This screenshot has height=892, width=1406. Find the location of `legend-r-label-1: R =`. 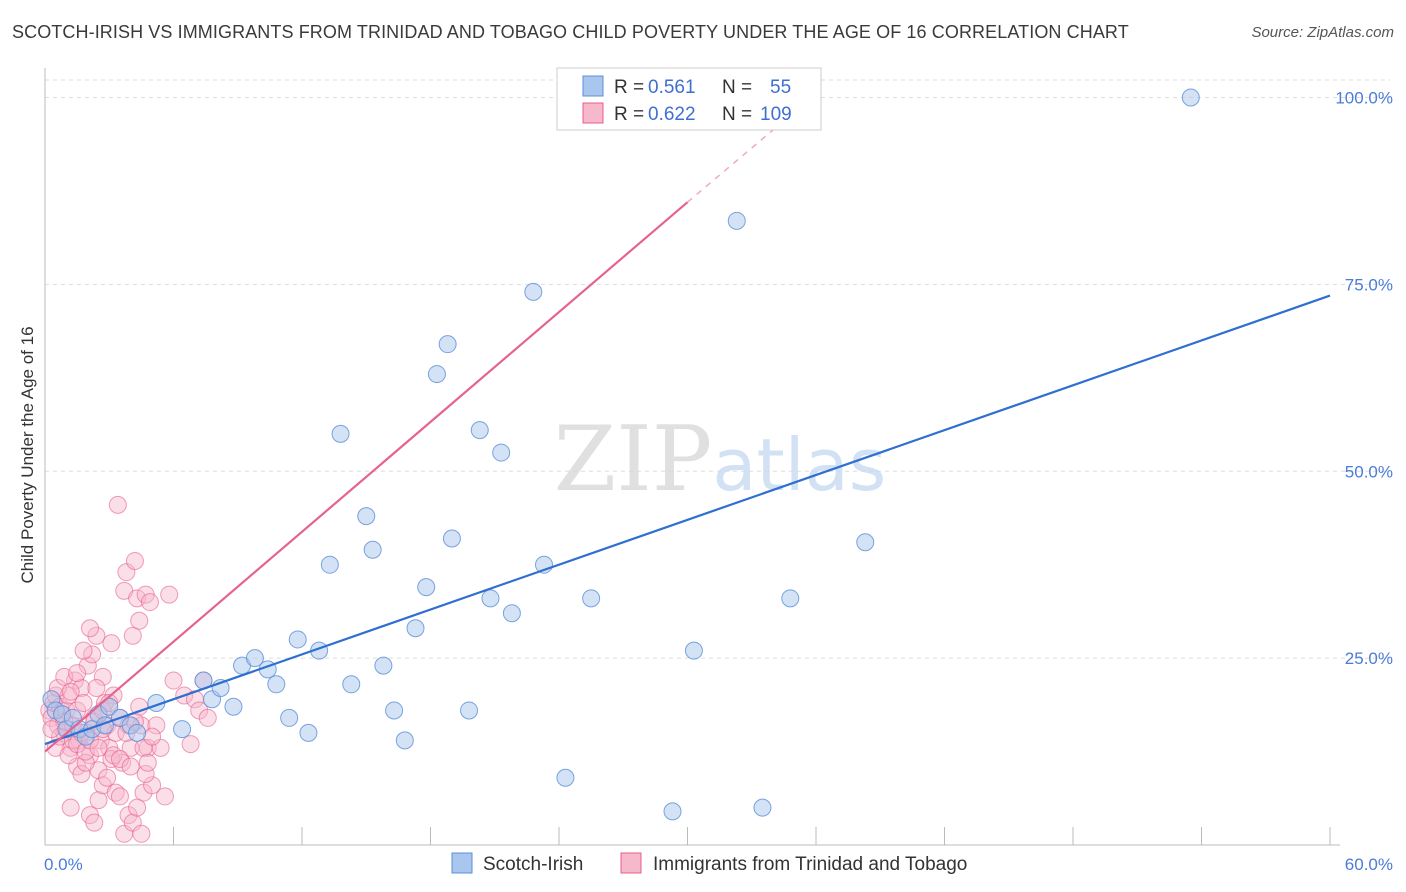

legend-r-label-1: R = is located at coordinates (629, 87).